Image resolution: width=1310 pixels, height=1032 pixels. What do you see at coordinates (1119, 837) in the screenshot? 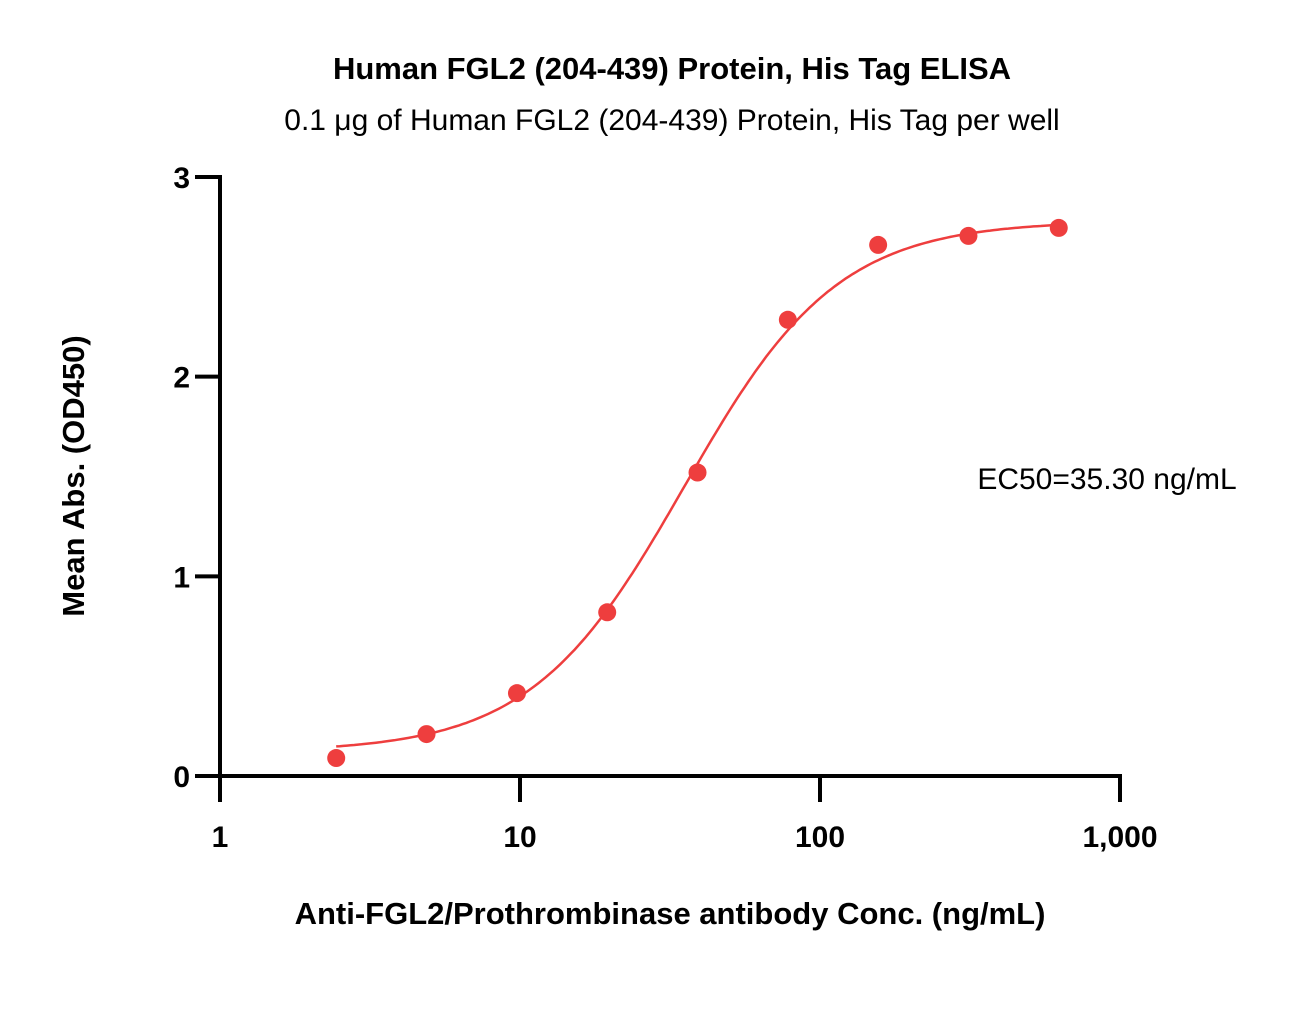
I see `x-tick-label: 1,000` at bounding box center [1119, 837].